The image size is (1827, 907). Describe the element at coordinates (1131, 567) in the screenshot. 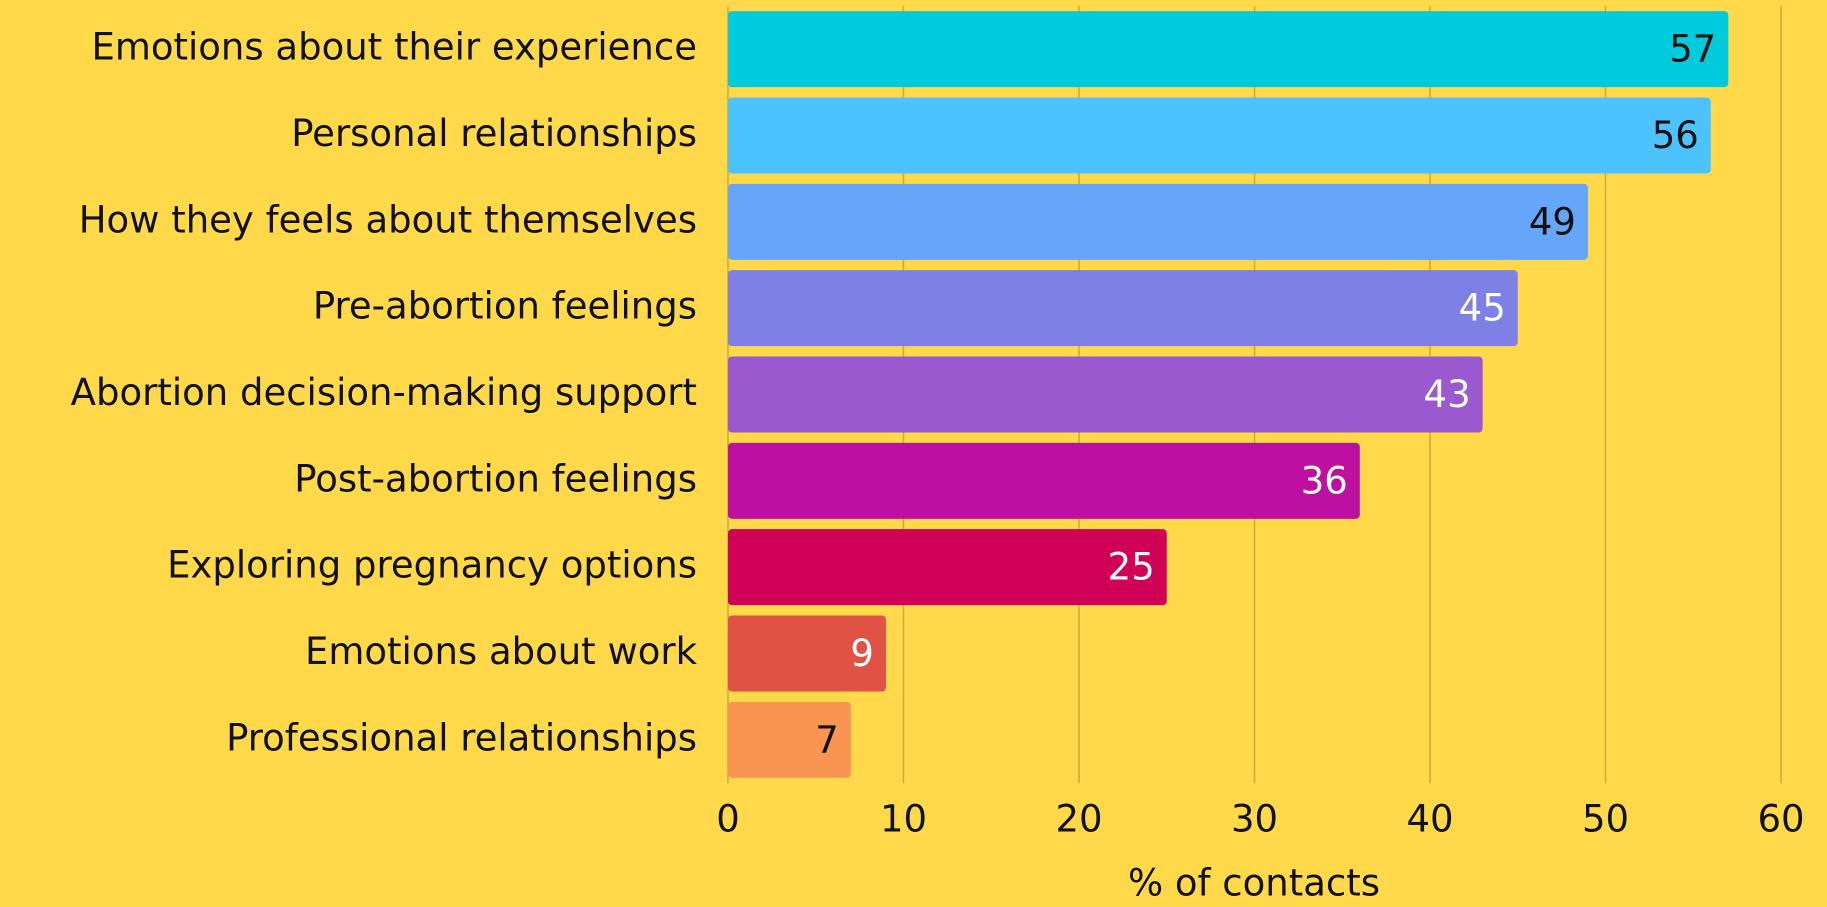

I see `data-label: 25` at that location.